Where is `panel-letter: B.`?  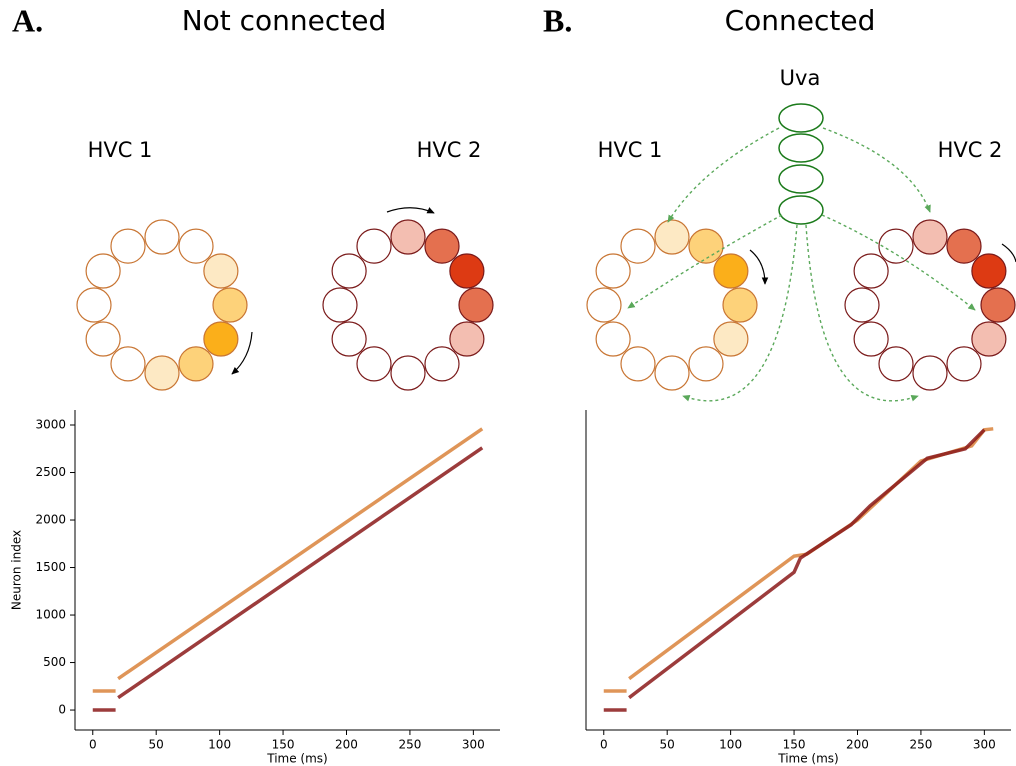
panel-letter: B. is located at coordinates (557, 20).